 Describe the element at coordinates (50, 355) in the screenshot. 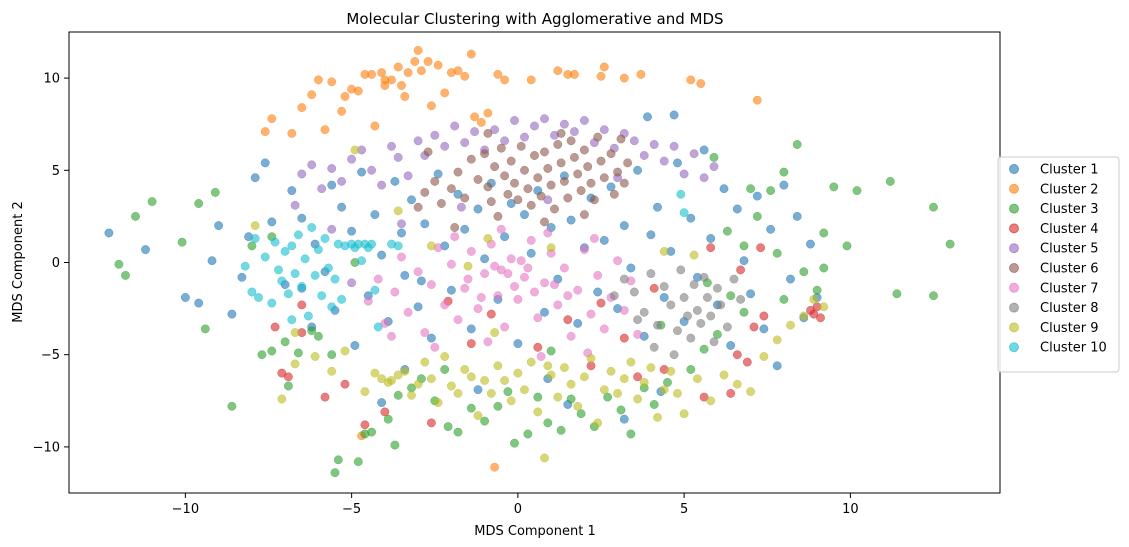

I see `y-tick-label: −5` at that location.